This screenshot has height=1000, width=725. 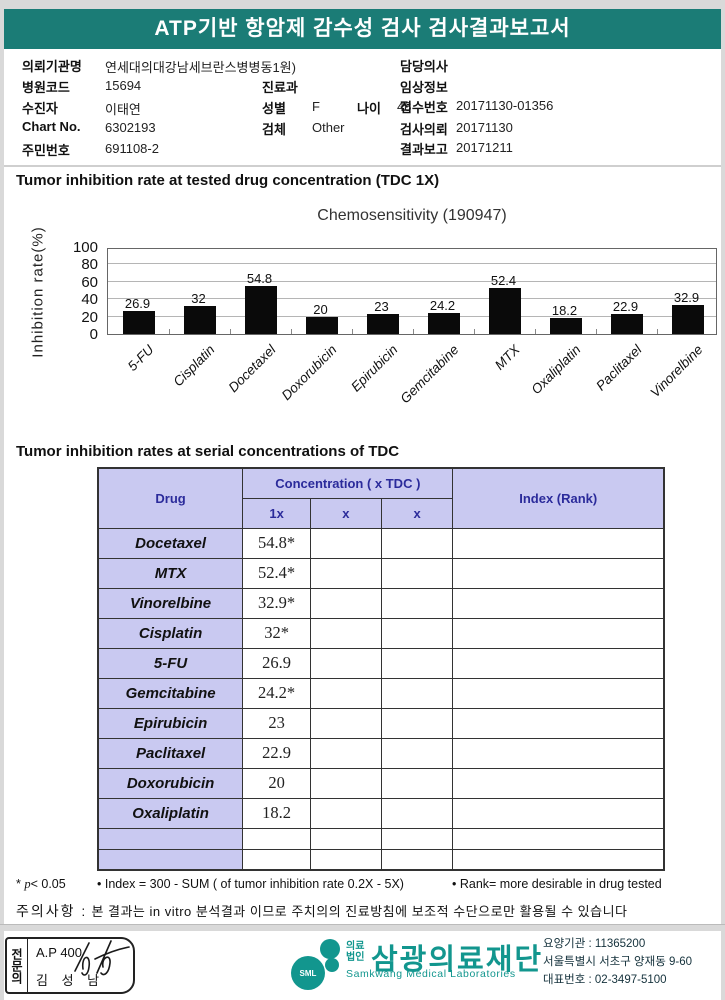 What do you see at coordinates (70, 980) in the screenshot?
I see `specialist-name: 김 성 남` at bounding box center [70, 980].